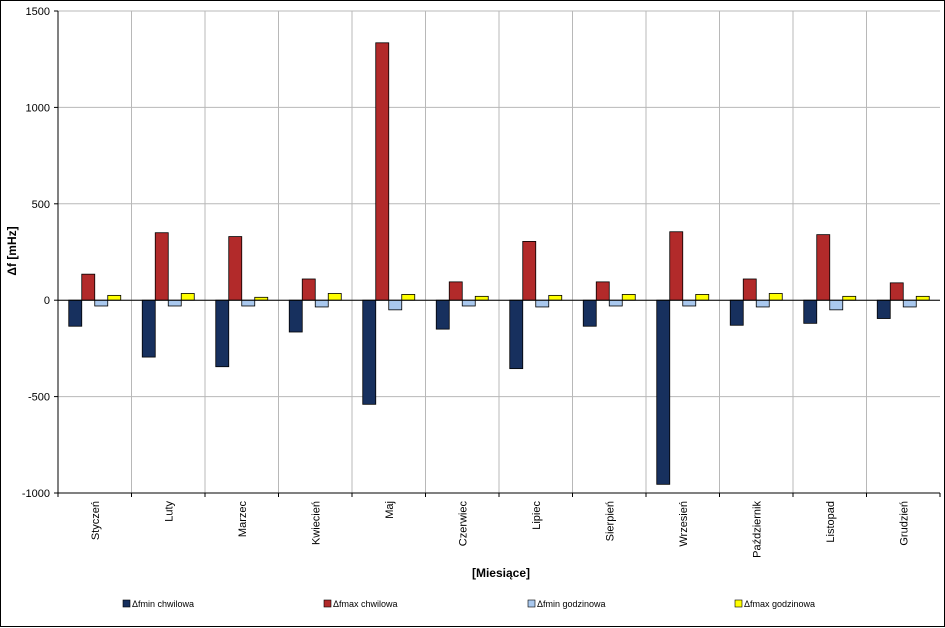  What do you see at coordinates (243, 519) in the screenshot?
I see `x-tick-label: Marzec` at bounding box center [243, 519].